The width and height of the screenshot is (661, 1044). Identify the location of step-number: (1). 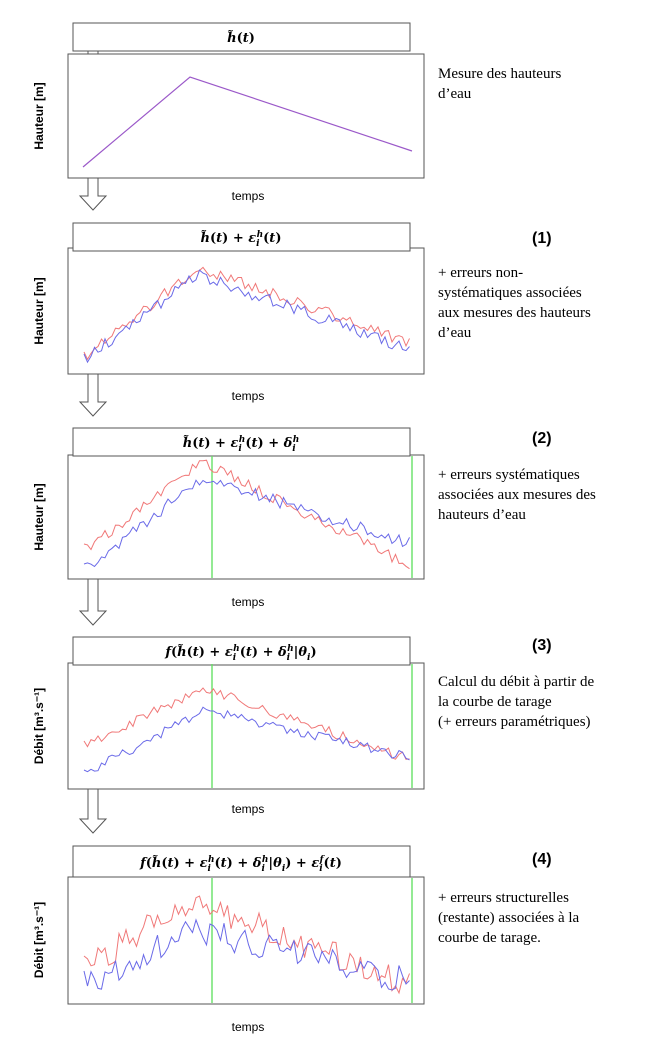
(542, 238).